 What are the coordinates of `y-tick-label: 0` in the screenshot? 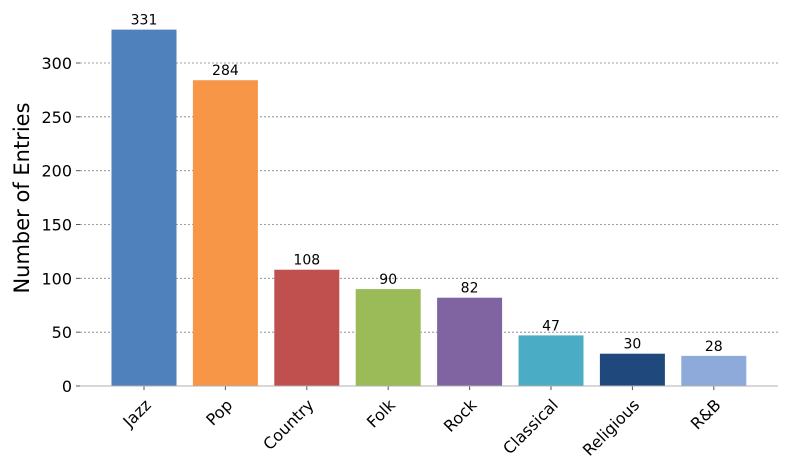 It's located at (67, 386).